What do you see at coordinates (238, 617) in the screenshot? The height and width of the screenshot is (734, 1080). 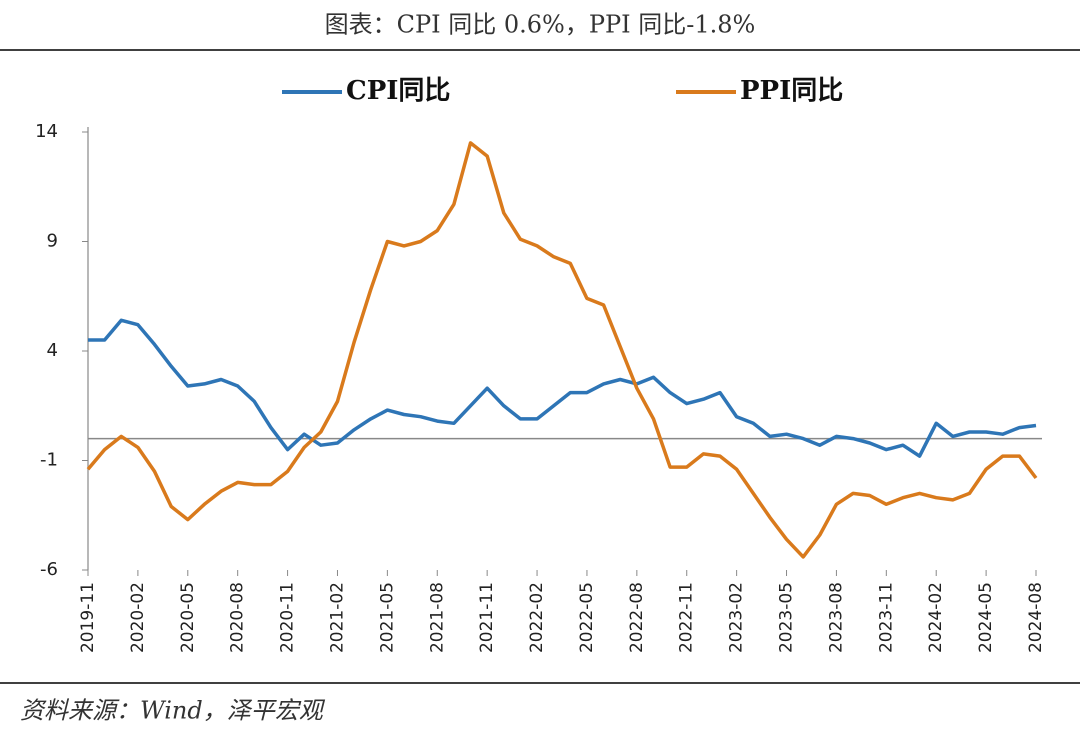 I see `x-tick-label: 2020-08` at bounding box center [238, 617].